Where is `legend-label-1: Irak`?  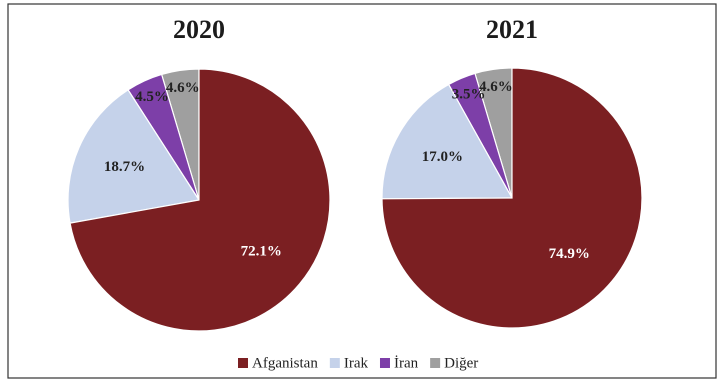
legend-label-1: Irak is located at coordinates (356, 363).